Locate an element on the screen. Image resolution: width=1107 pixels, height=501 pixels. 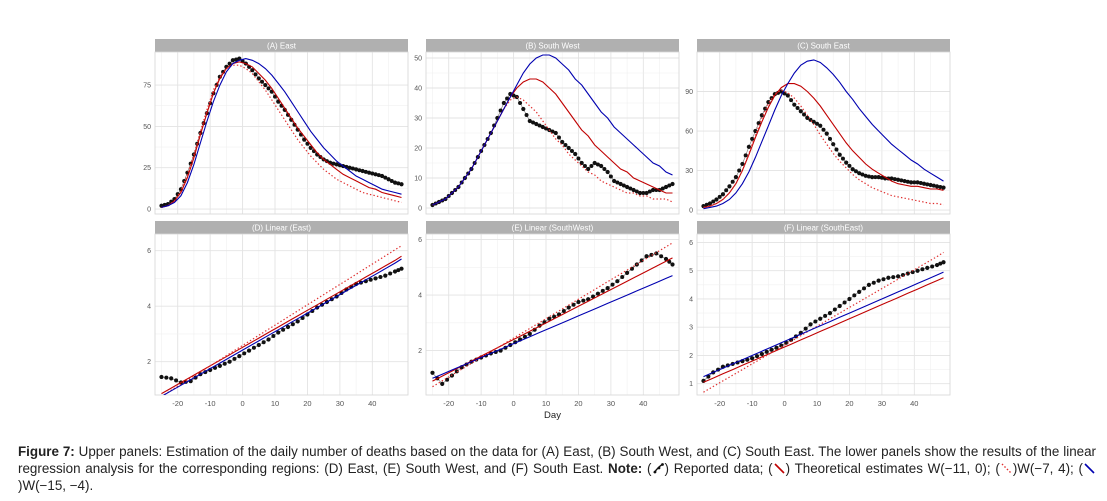
panel-a: (A) East 0 25 50 75 is located at coordinates (276, 127).